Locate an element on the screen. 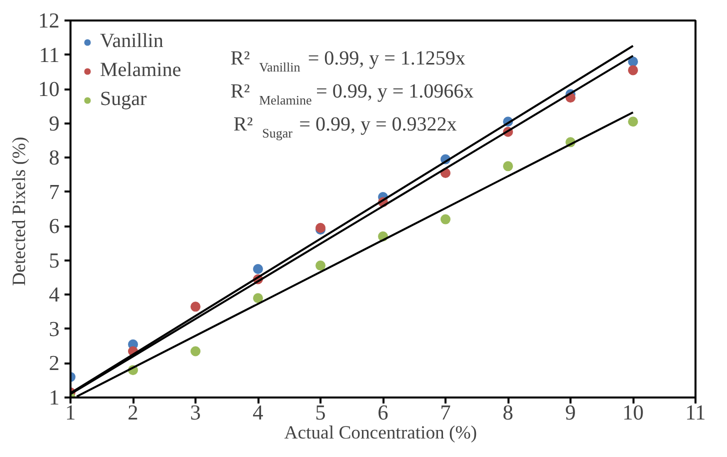  x-tick-label: 11 is located at coordinates (695, 412).